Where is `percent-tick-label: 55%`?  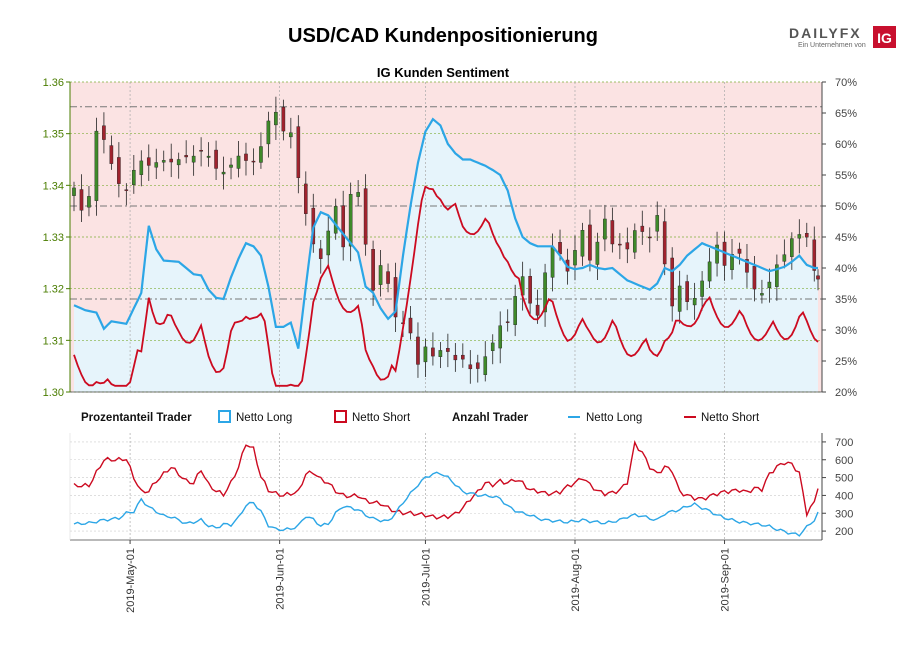
percent-tick-label: 55% is located at coordinates (846, 176).